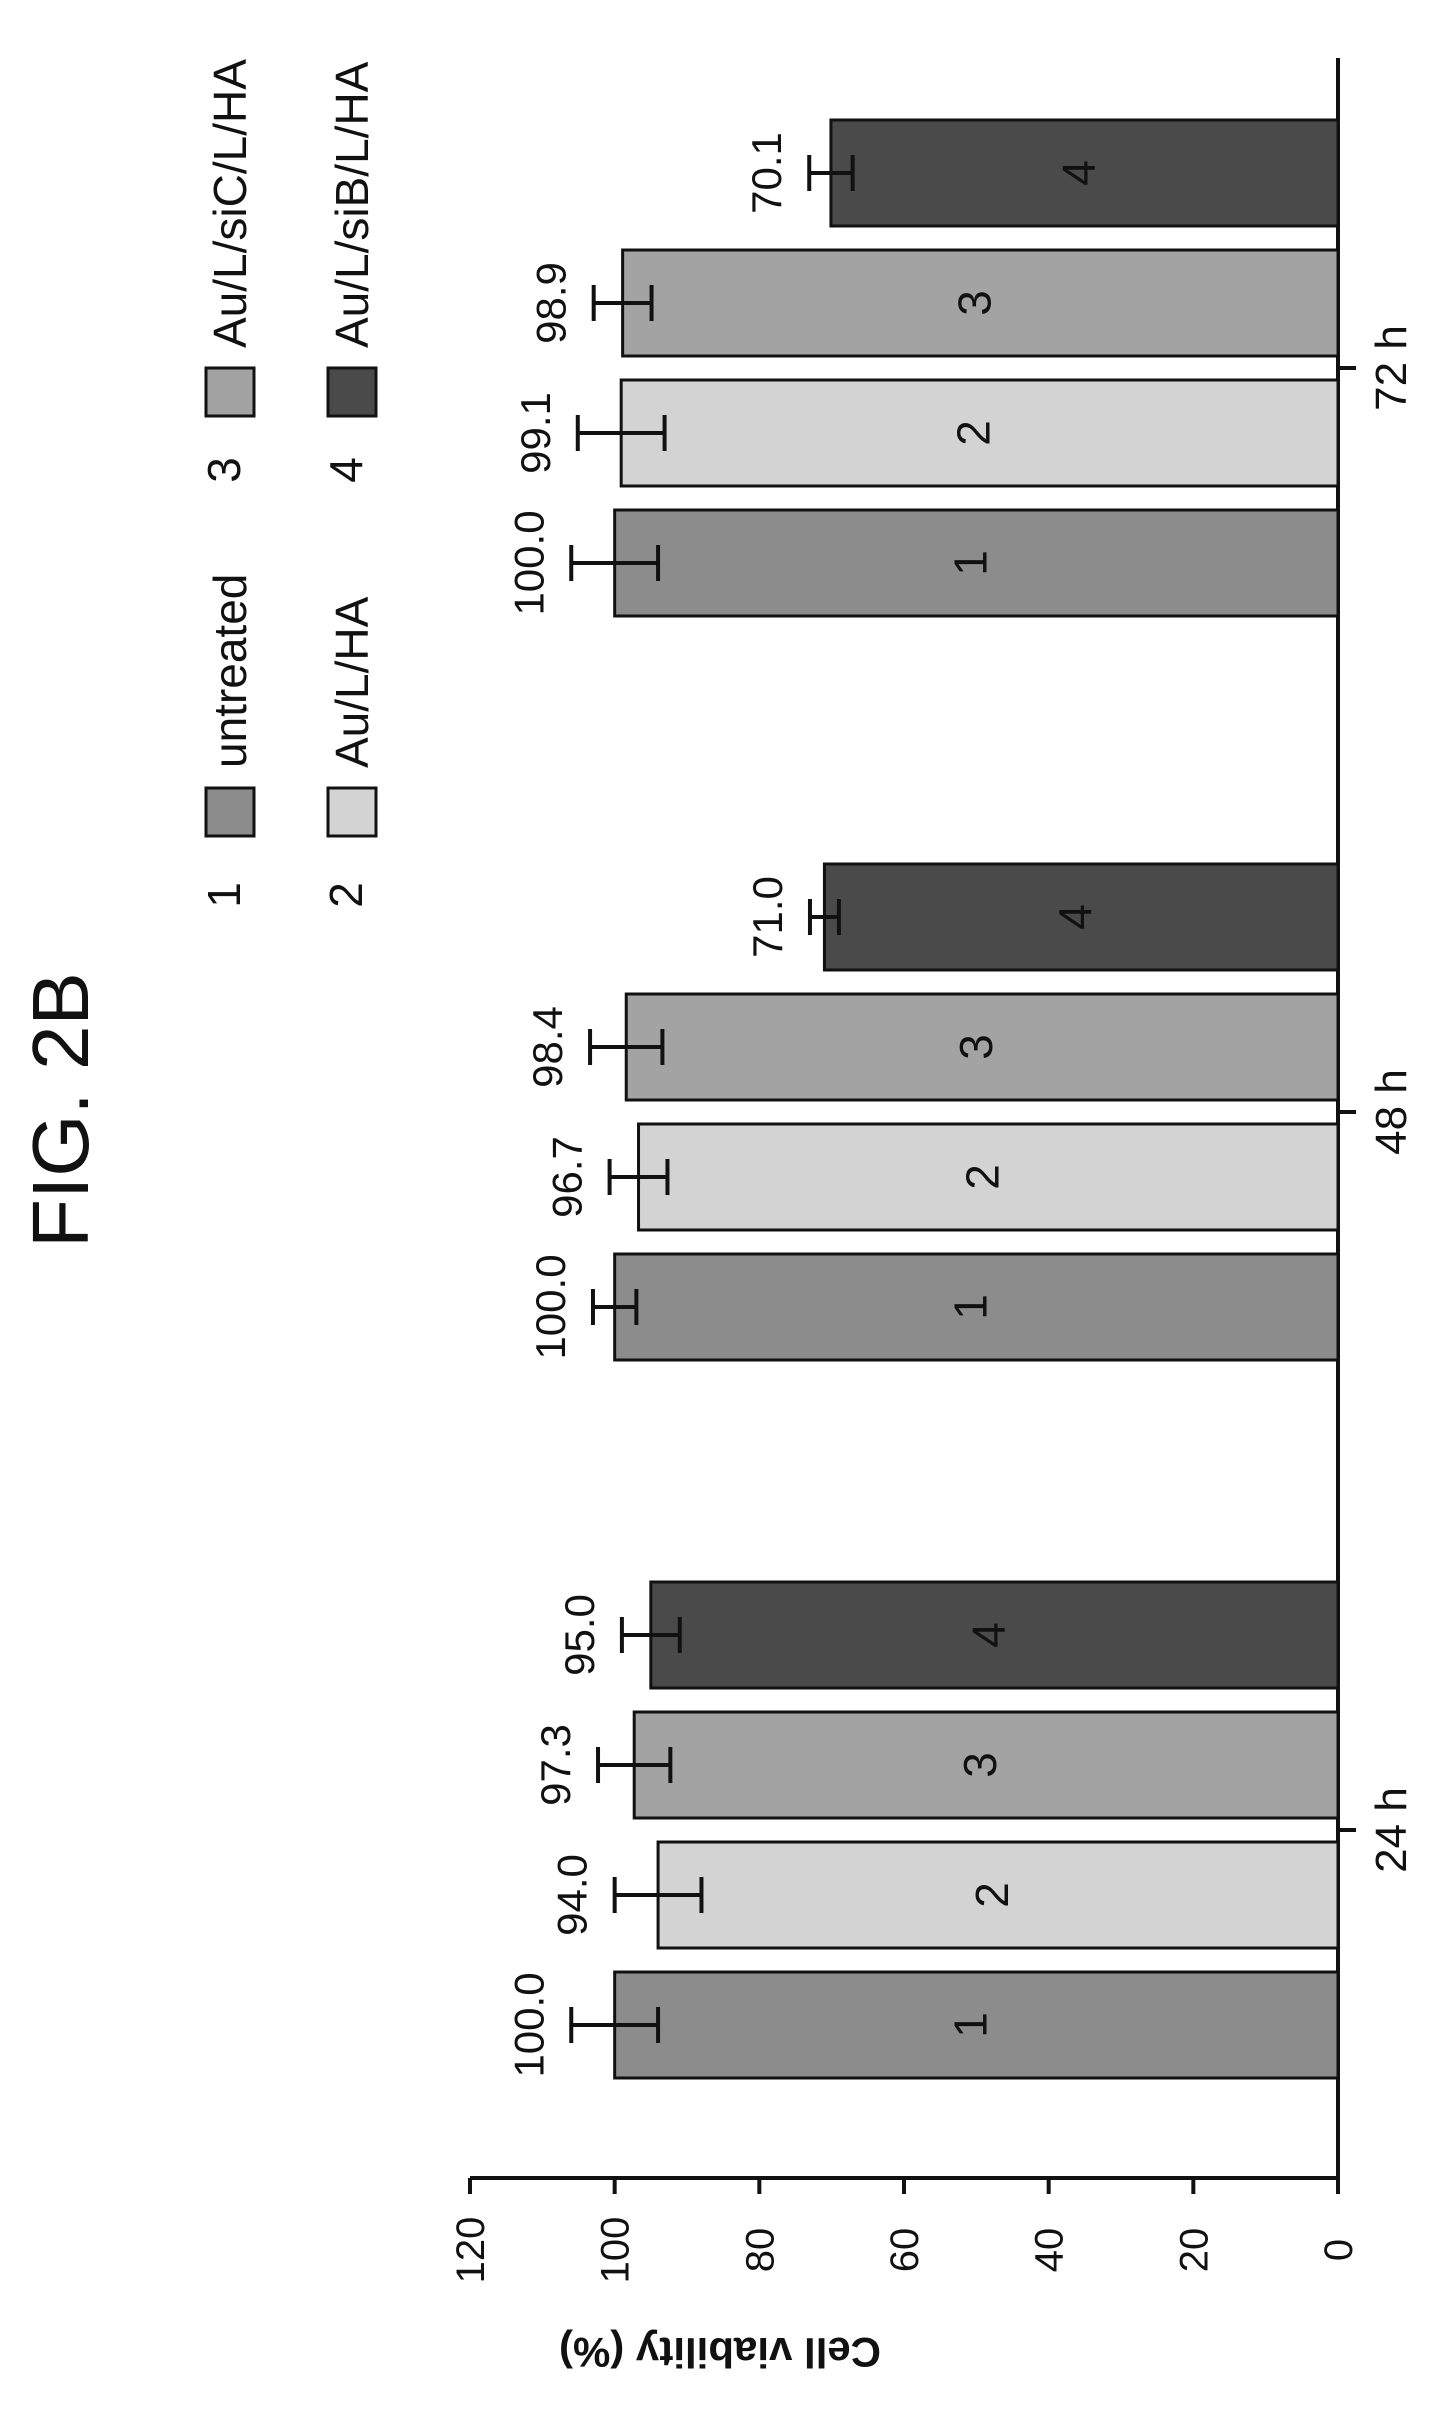 The height and width of the screenshot is (2424, 1451). I want to click on x-category-label: 48 h, so click(1391, 1112).